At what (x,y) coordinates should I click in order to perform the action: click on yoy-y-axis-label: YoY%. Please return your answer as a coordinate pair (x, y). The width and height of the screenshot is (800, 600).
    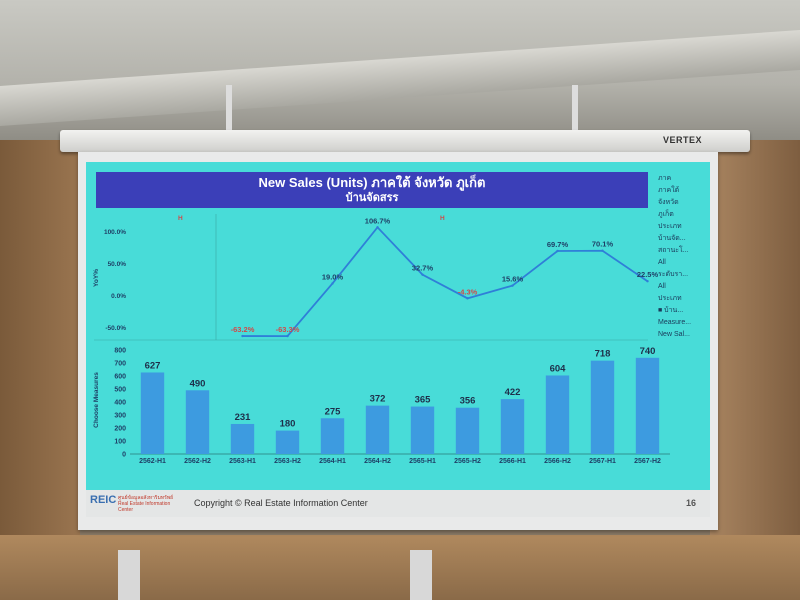
    Looking at the image, I should click on (96, 278).